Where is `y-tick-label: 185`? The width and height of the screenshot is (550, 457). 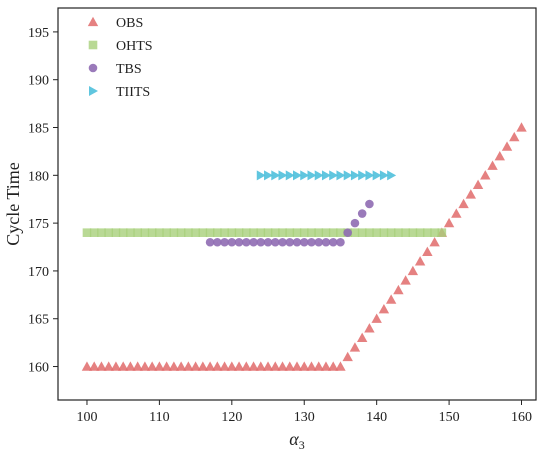
y-tick-label: 185 is located at coordinates (38, 129).